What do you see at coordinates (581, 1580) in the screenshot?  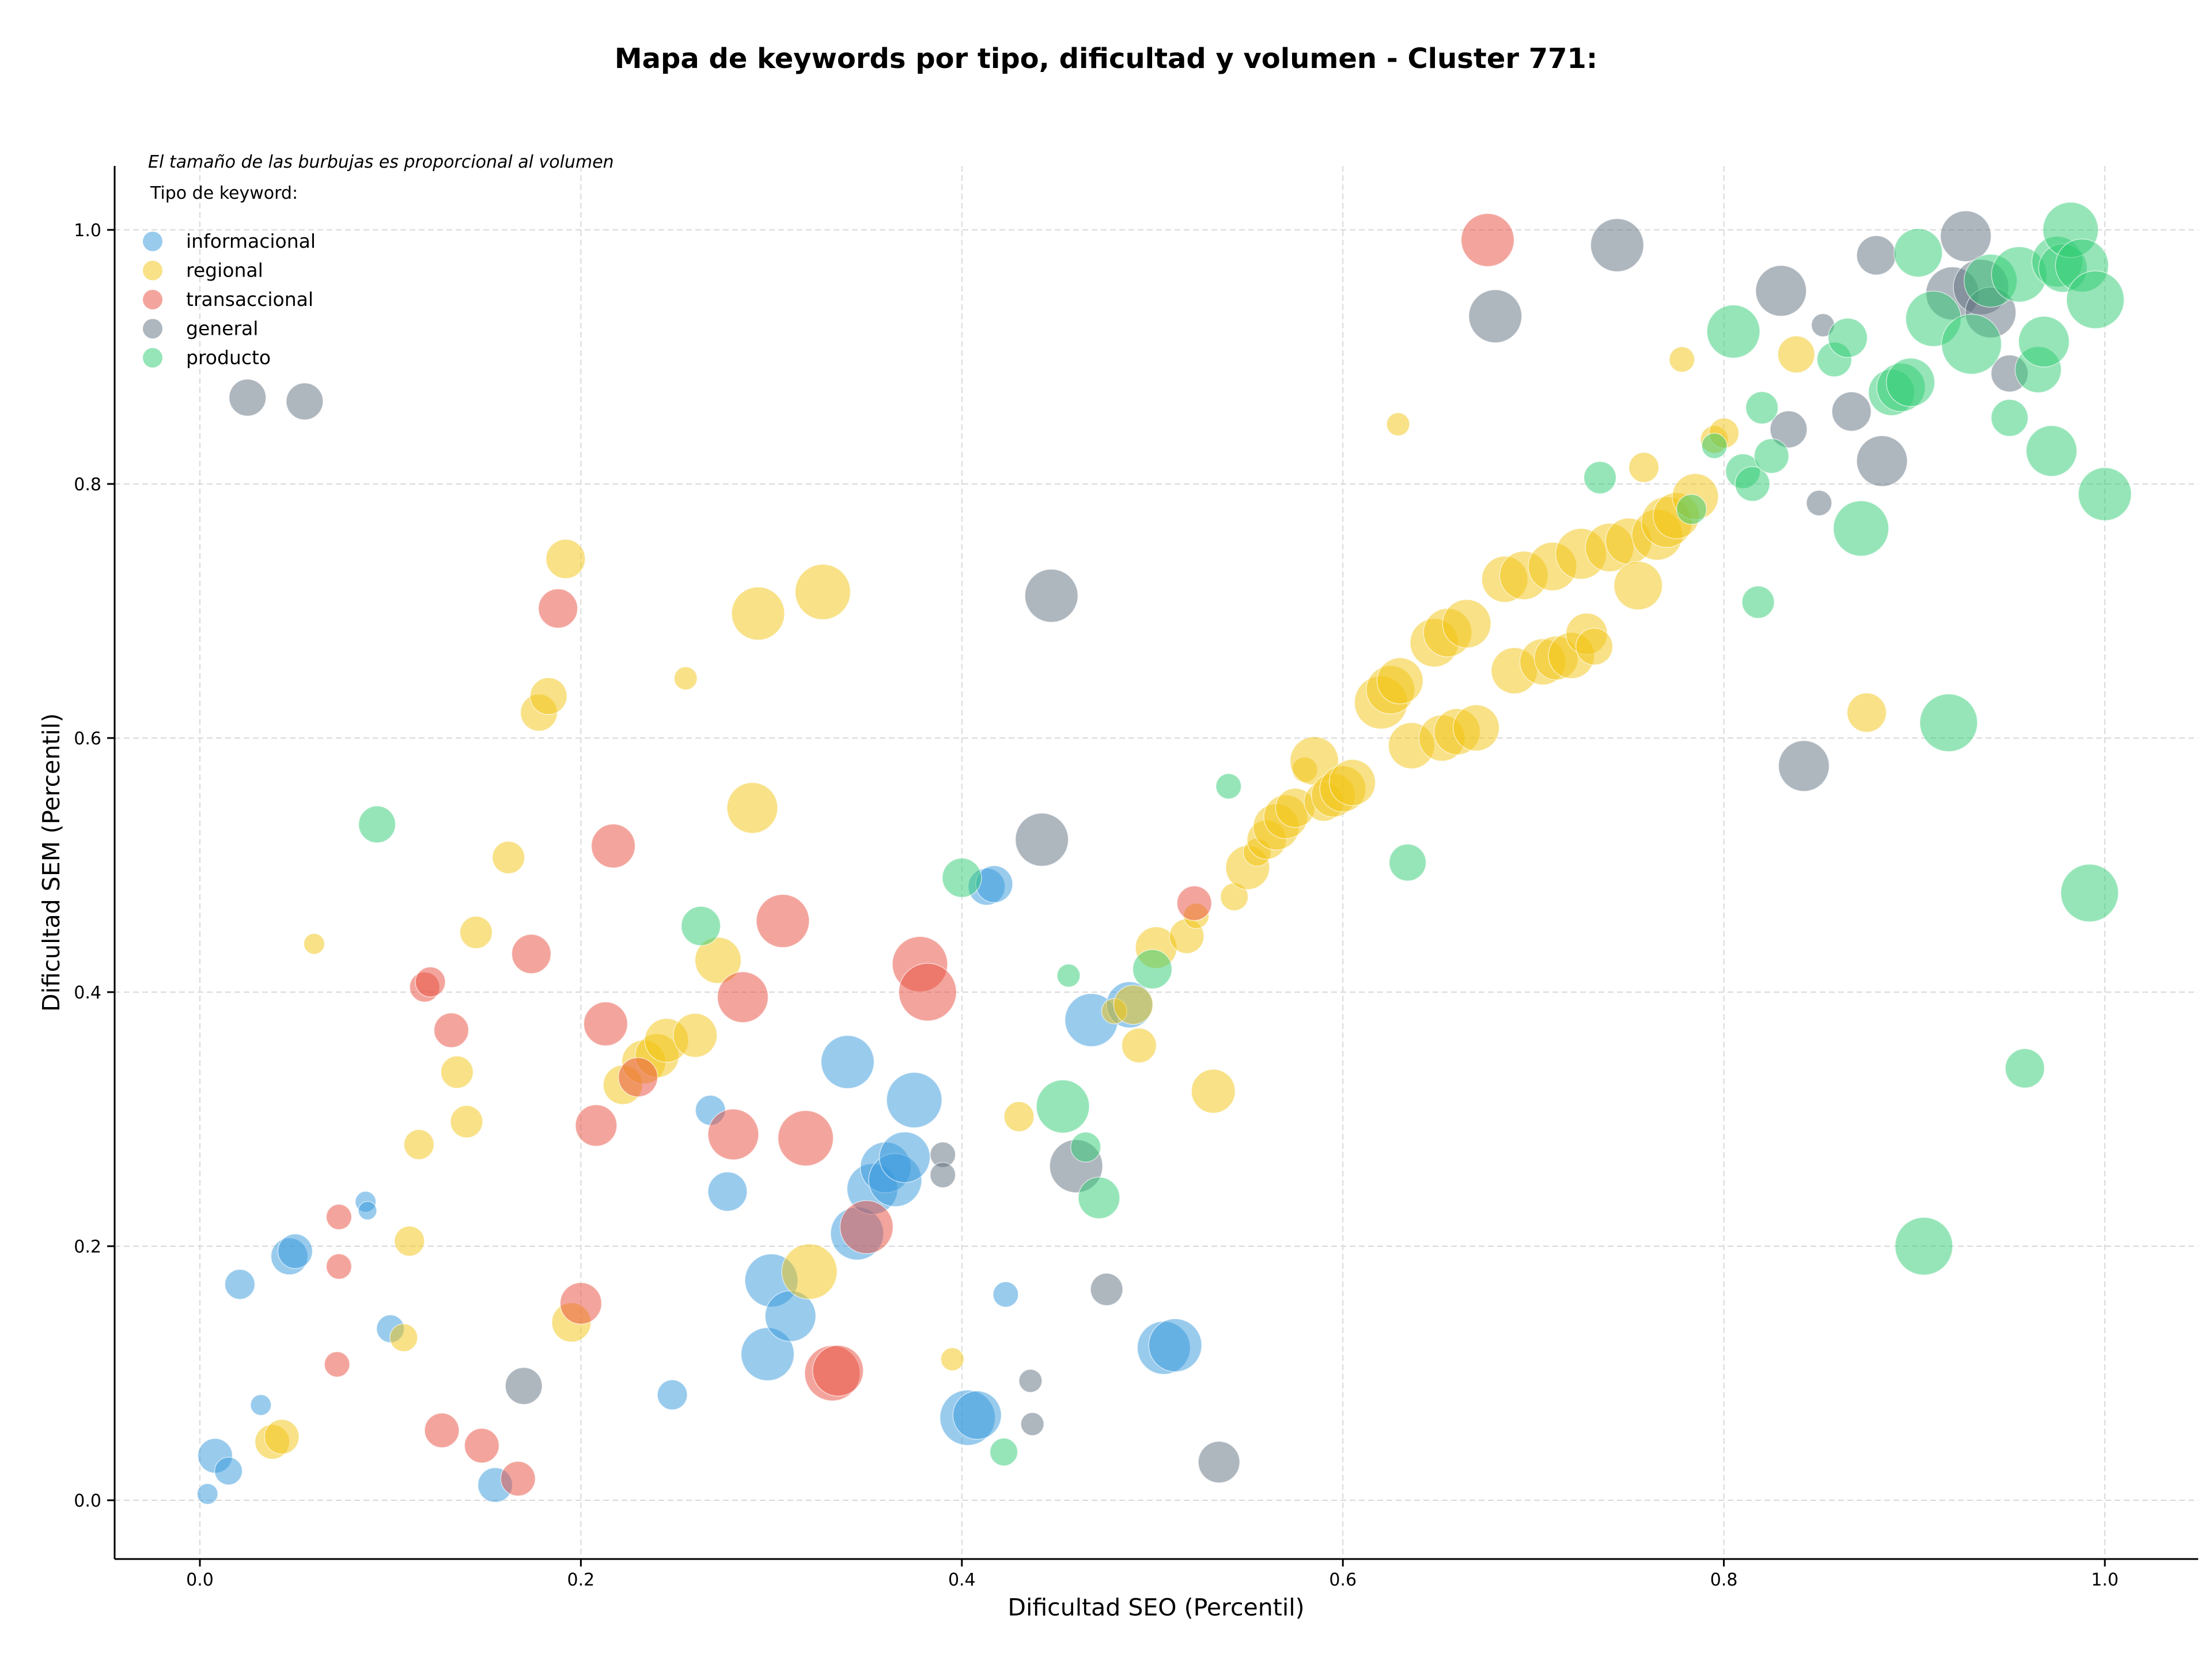 I see `x-tick-label: 0.2` at bounding box center [581, 1580].